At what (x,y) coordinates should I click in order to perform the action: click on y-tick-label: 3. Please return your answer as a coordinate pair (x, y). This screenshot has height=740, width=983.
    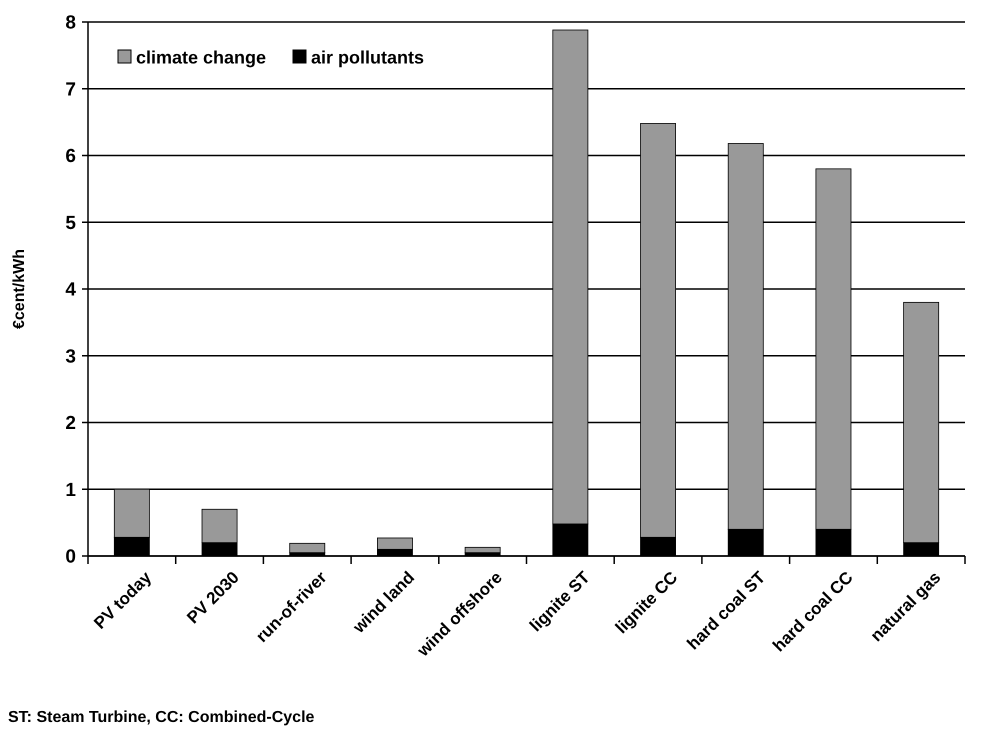
    Looking at the image, I should click on (70, 357).